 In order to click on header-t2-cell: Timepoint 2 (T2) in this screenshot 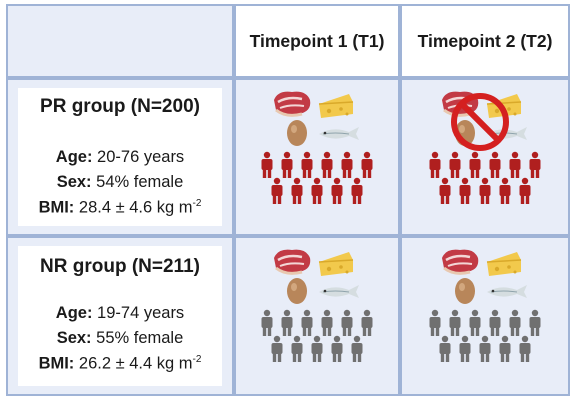, I will do `click(485, 41)`.